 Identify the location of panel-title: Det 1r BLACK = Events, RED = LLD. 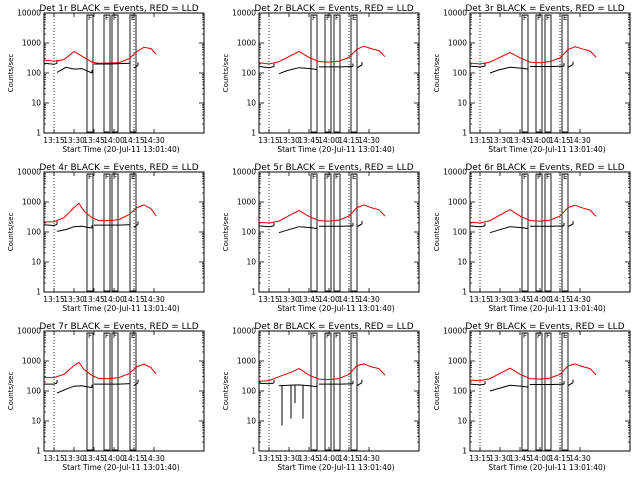
(118, 9).